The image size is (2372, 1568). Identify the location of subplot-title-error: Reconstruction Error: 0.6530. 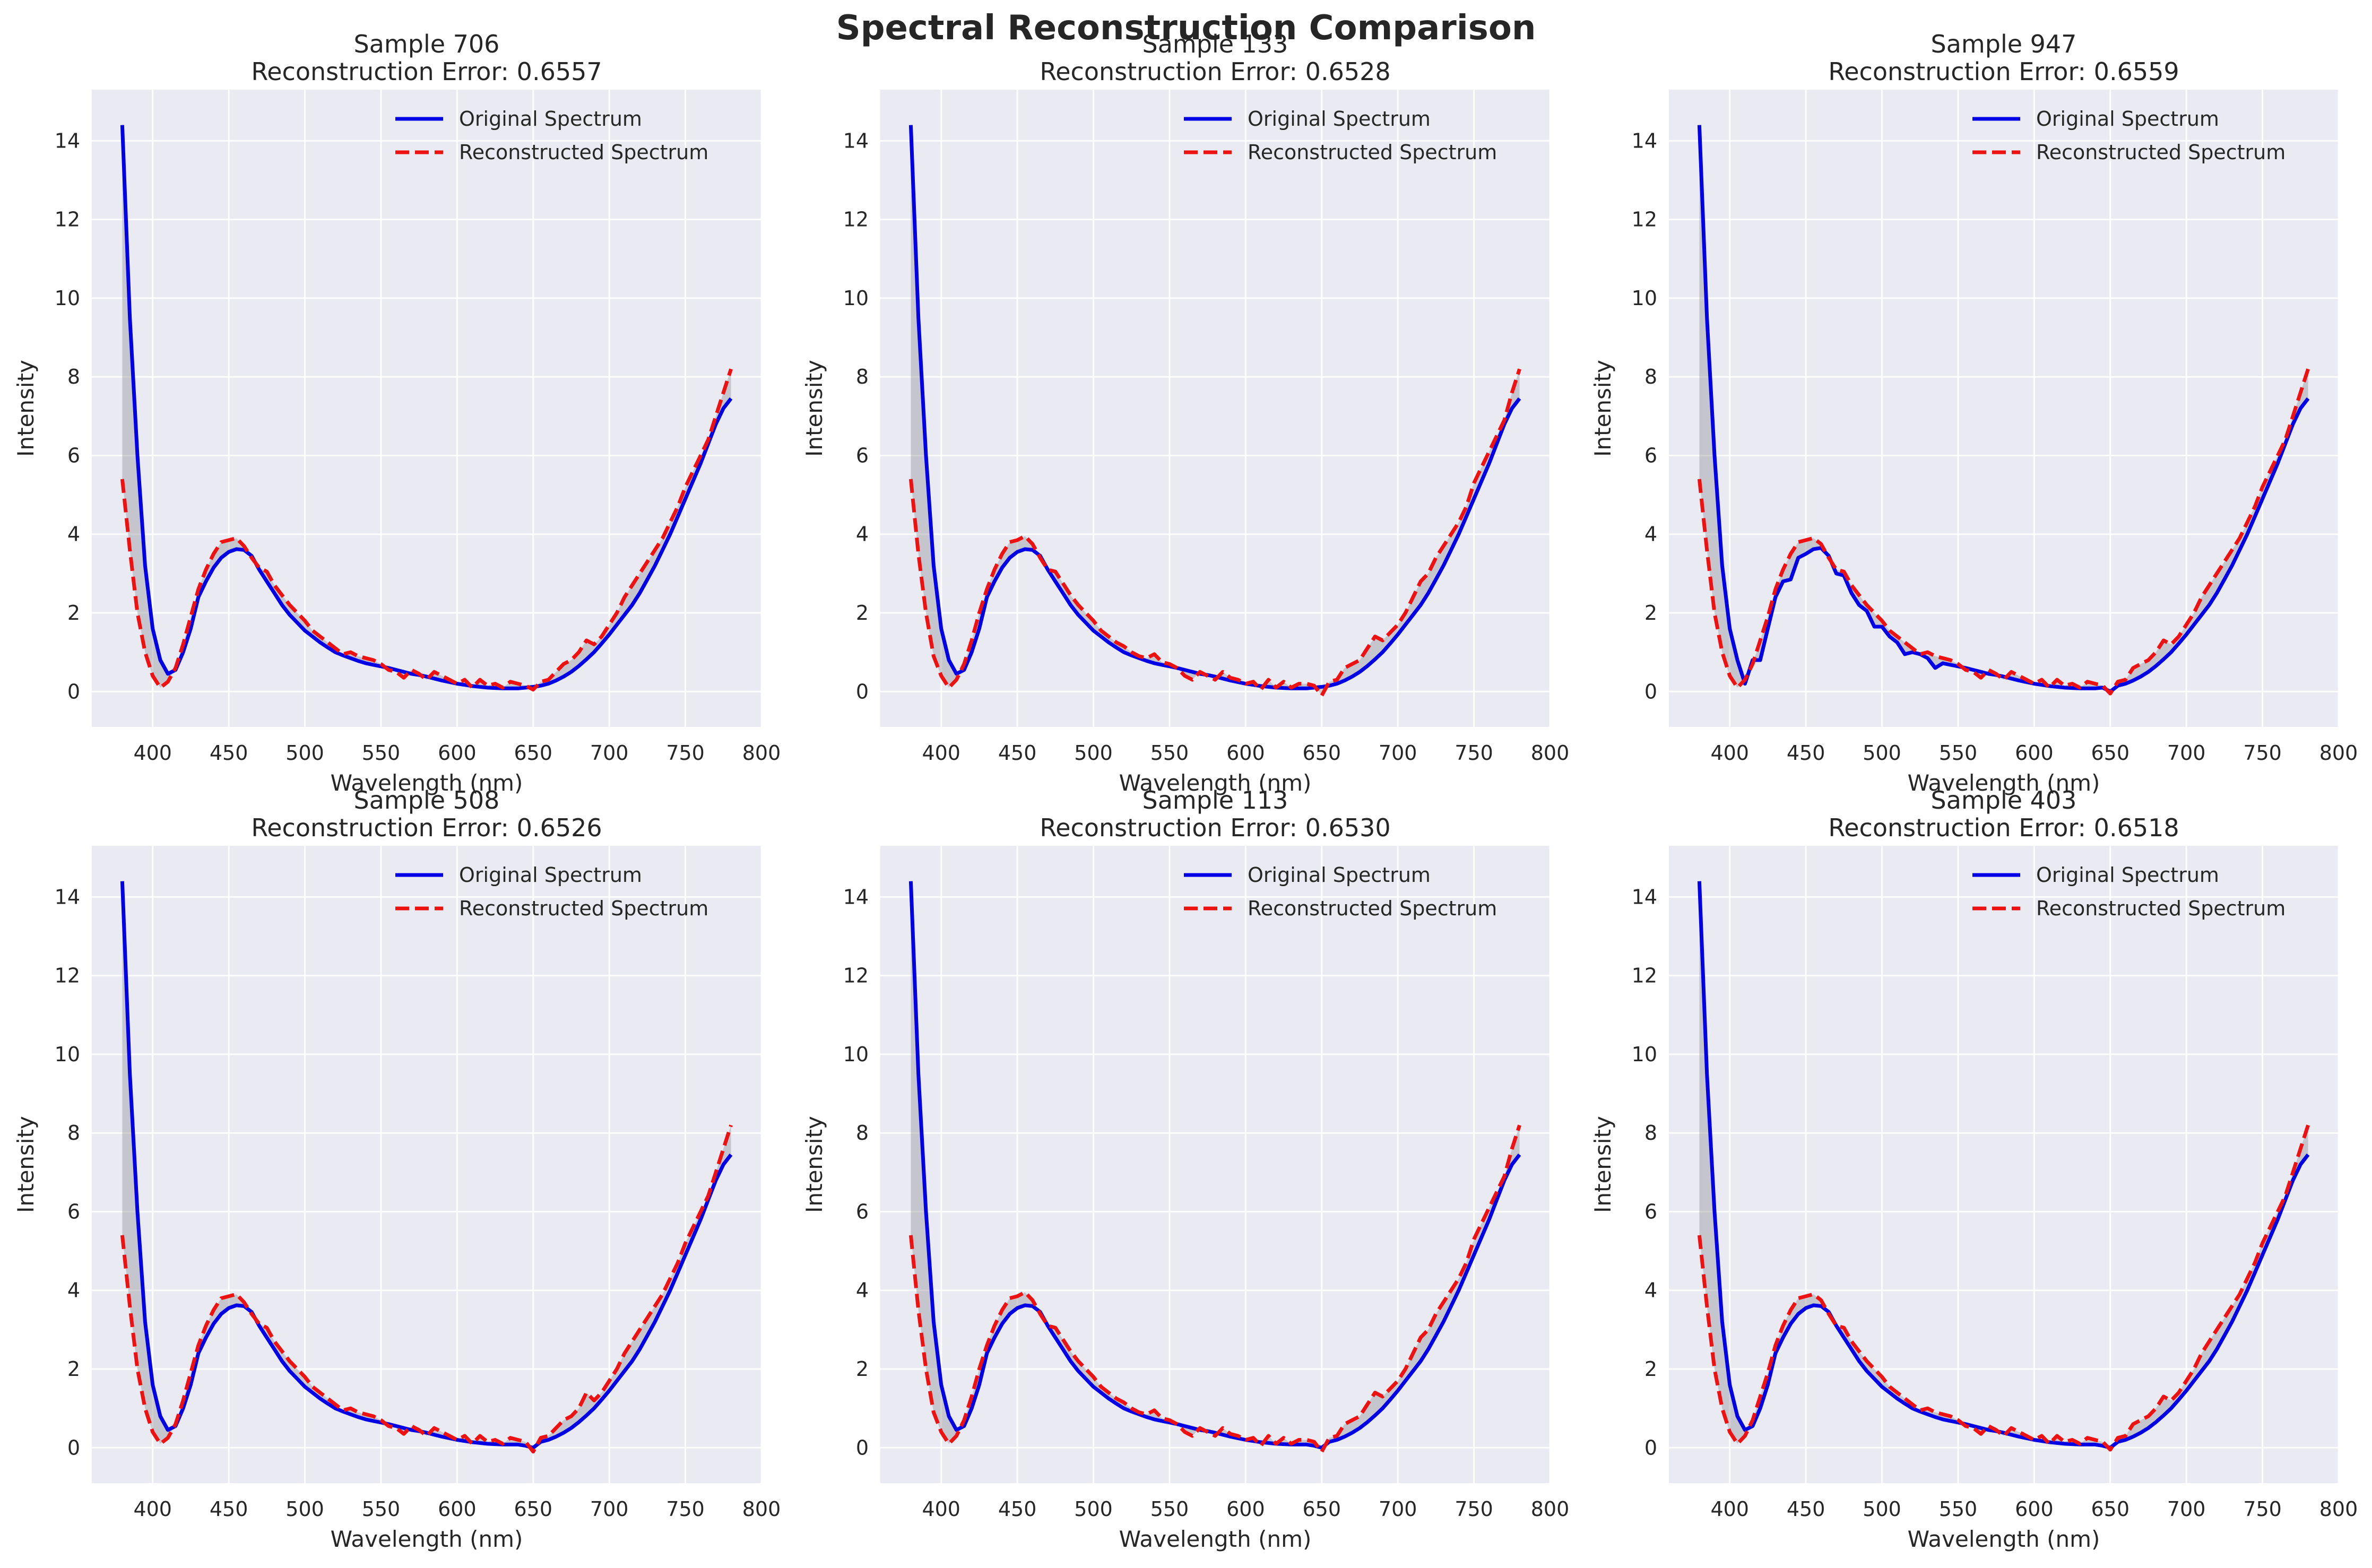
(1215, 827).